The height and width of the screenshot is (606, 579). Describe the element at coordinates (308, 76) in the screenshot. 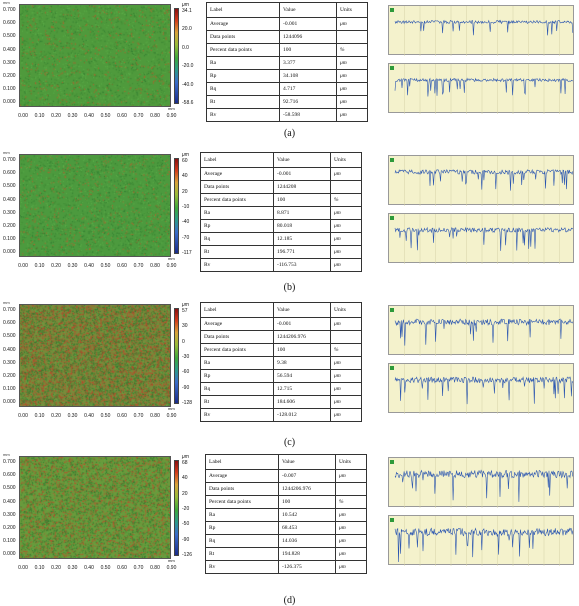

I see `table-cell: 34.108` at that location.